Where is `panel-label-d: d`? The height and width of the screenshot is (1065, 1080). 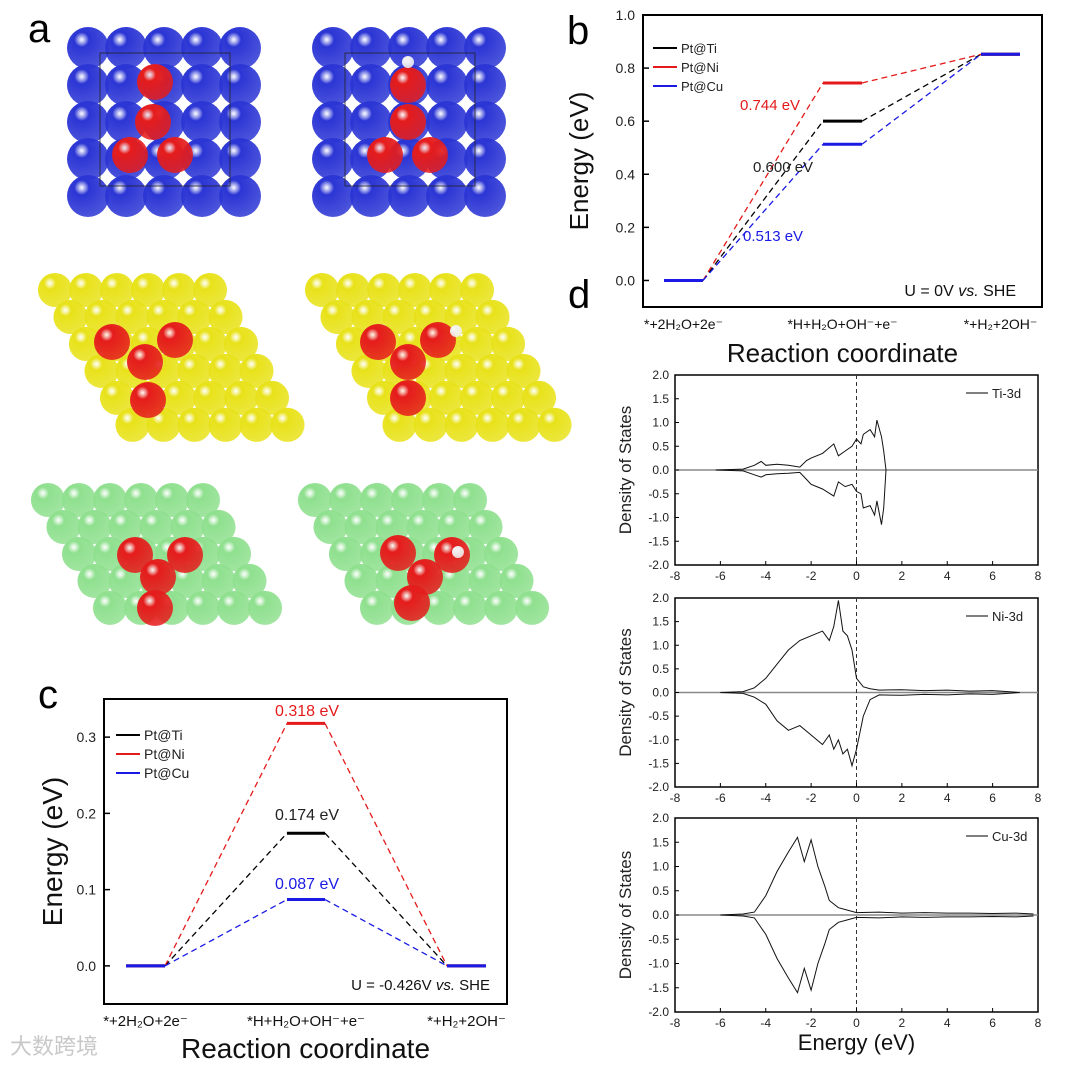 panel-label-d: d is located at coordinates (579, 295).